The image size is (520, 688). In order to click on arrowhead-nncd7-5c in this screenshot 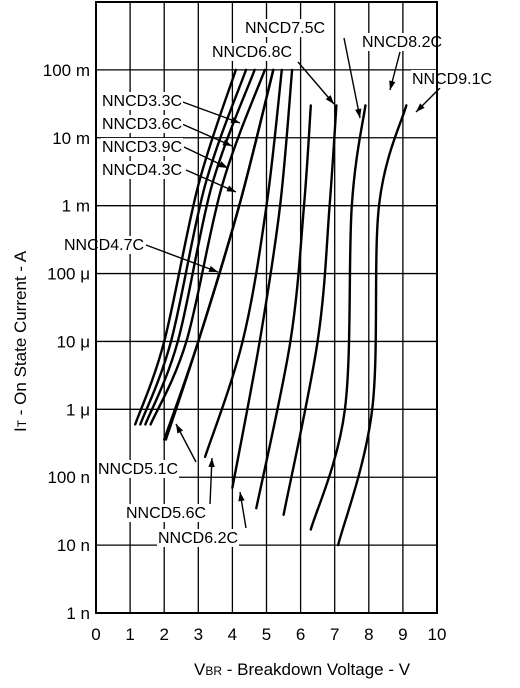, I will do `click(358, 113)`.